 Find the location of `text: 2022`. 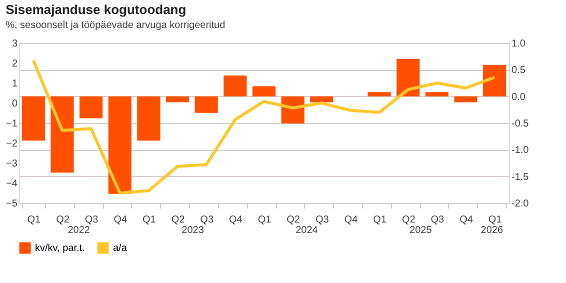

text: 2022 is located at coordinates (79, 230).